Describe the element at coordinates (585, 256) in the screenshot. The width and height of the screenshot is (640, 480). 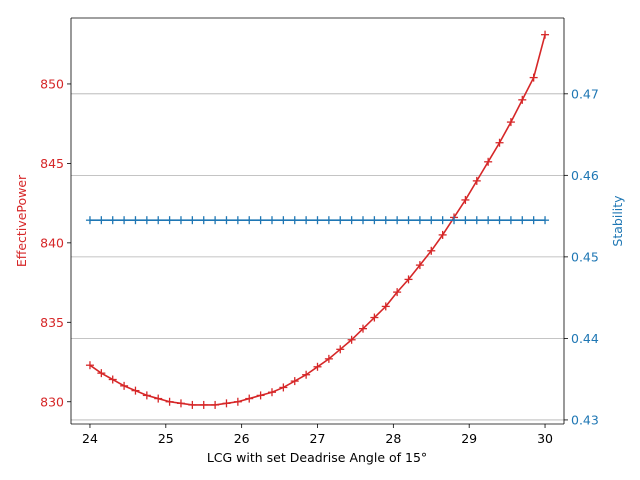
I see `y-tick-label-right: 0.45` at that location.